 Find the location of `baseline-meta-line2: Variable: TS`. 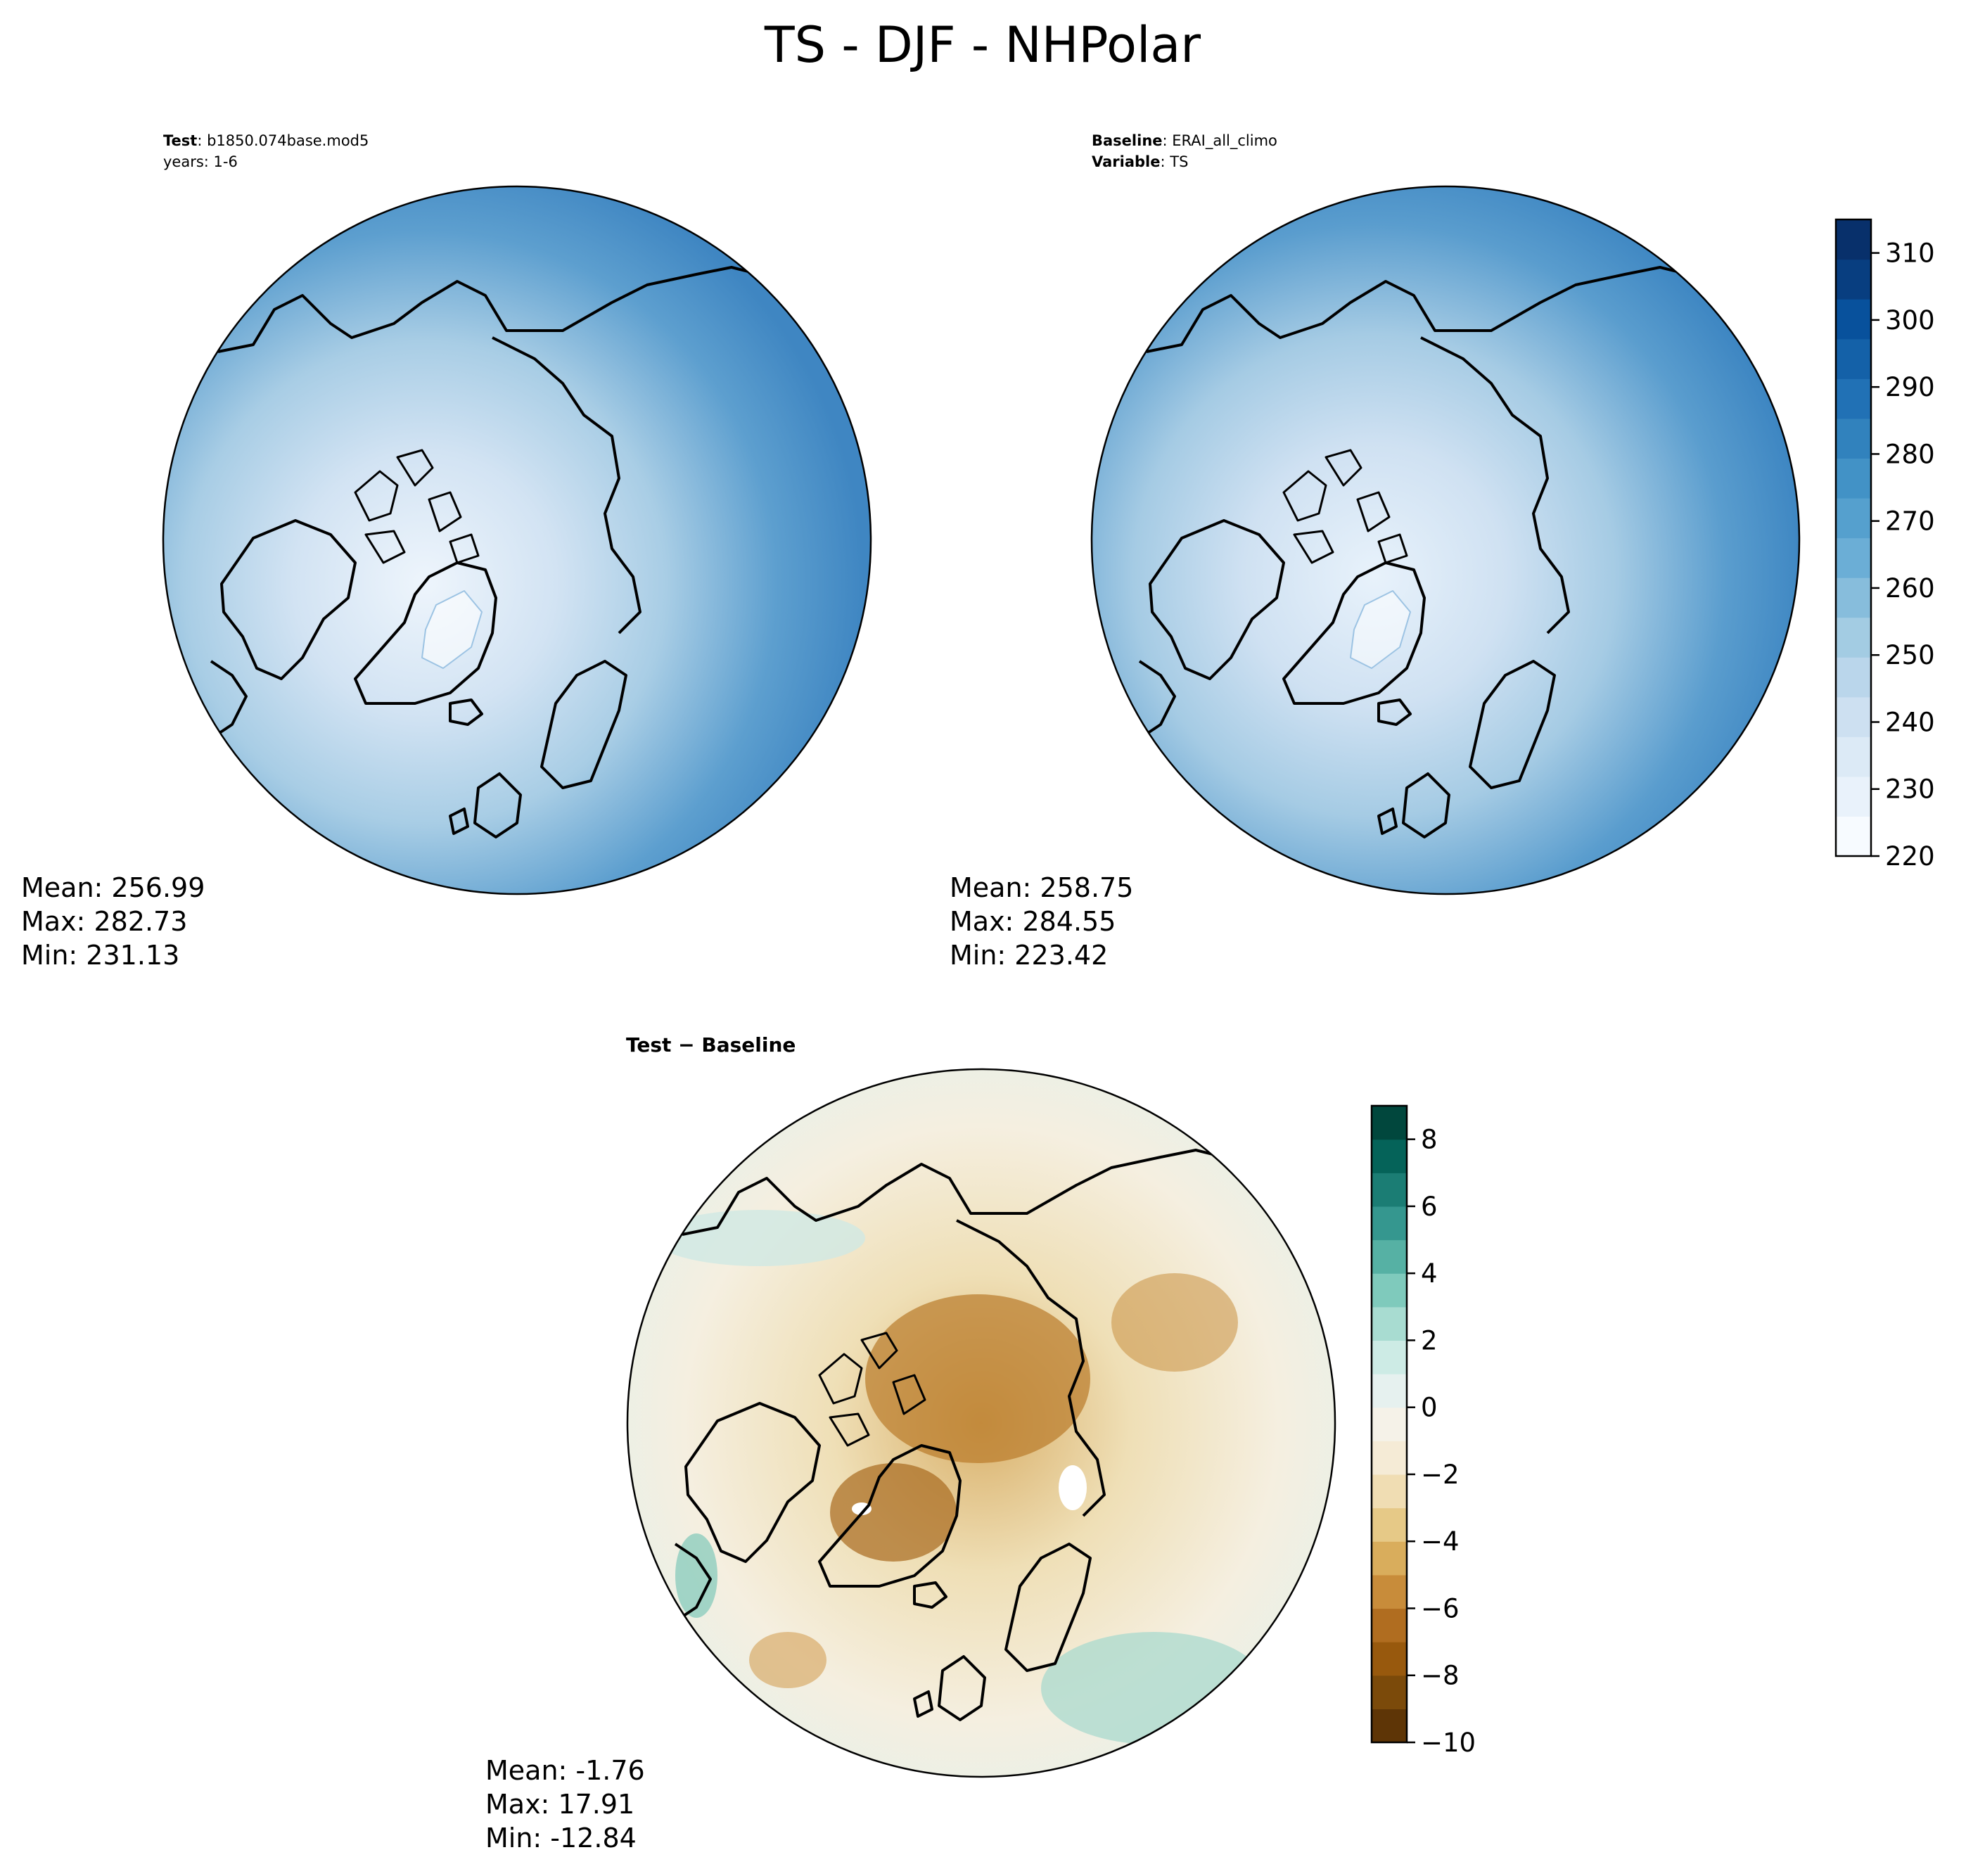

baseline-meta-line2: Variable: TS is located at coordinates (1140, 161).